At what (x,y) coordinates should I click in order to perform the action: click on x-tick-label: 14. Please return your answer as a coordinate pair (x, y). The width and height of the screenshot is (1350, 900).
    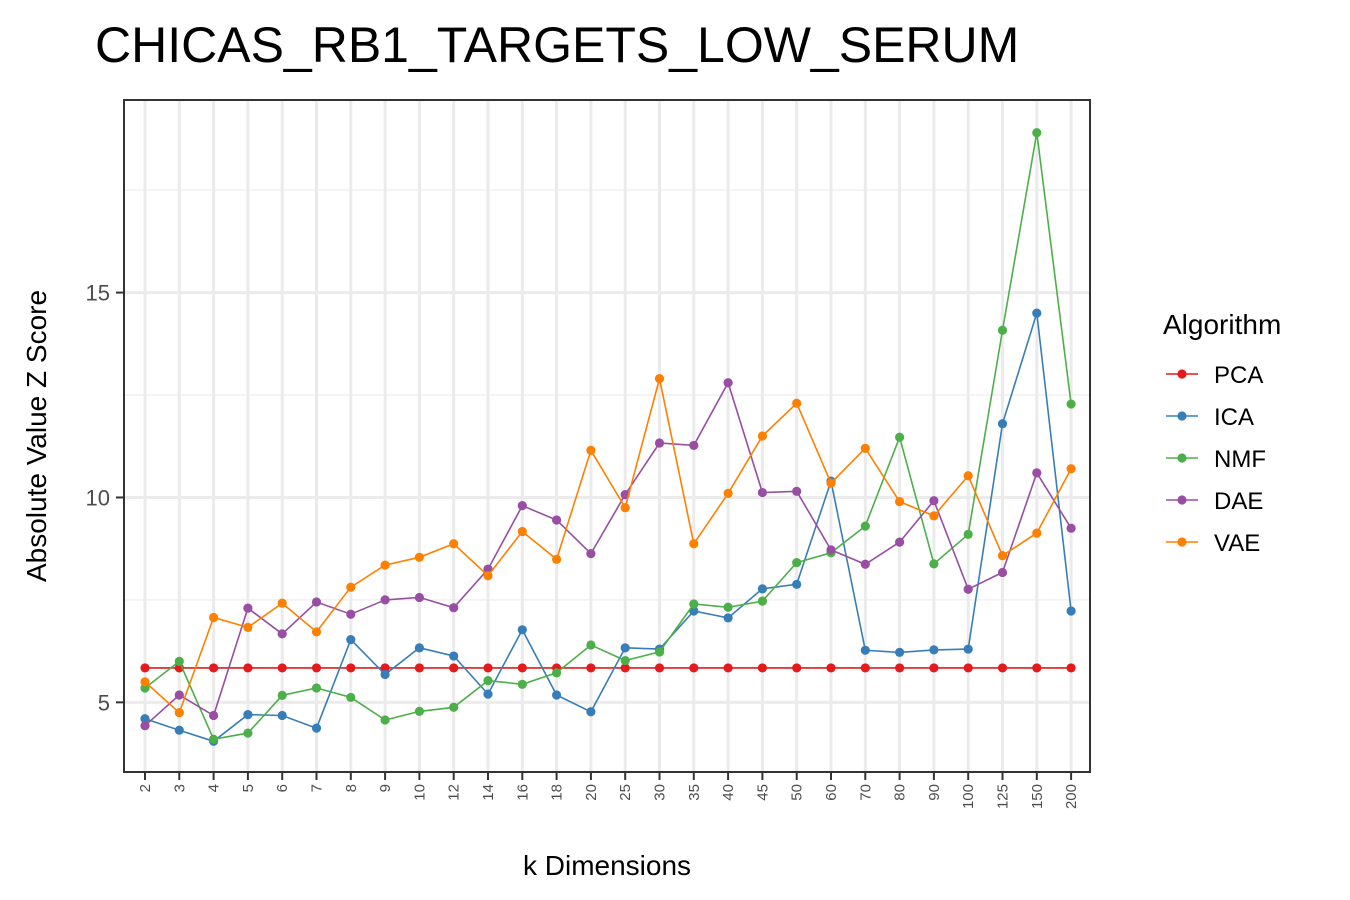
    Looking at the image, I should click on (488, 792).